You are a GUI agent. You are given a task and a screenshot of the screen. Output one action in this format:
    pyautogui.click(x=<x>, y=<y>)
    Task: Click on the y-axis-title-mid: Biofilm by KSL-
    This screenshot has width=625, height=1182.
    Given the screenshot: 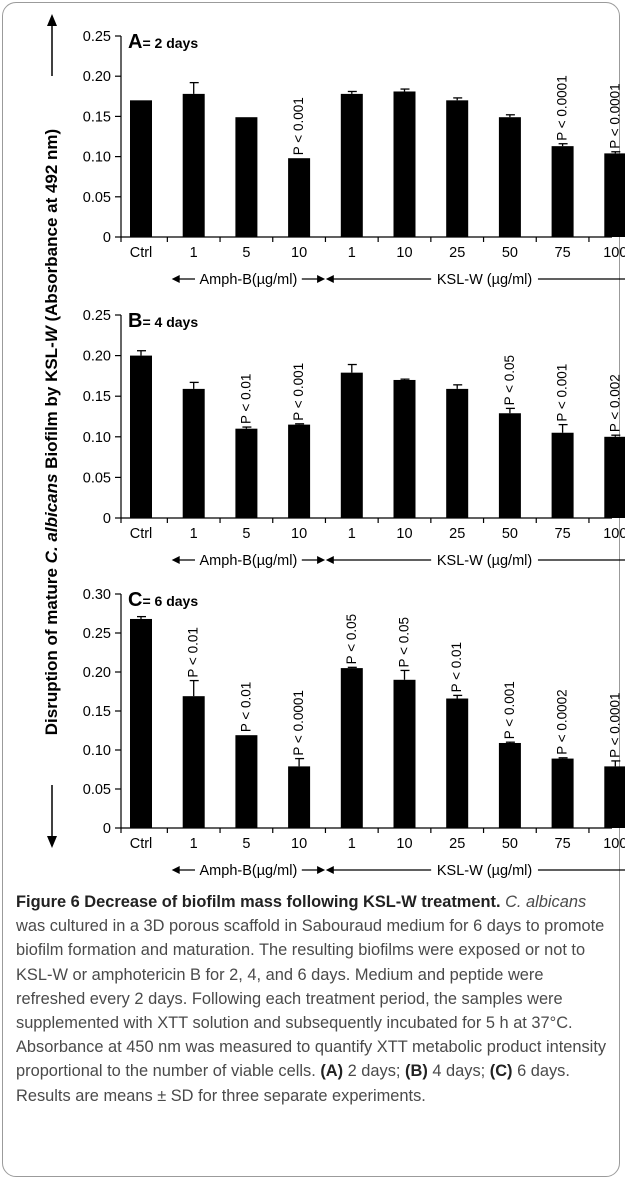 What is the action you would take?
    pyautogui.click(x=51, y=407)
    